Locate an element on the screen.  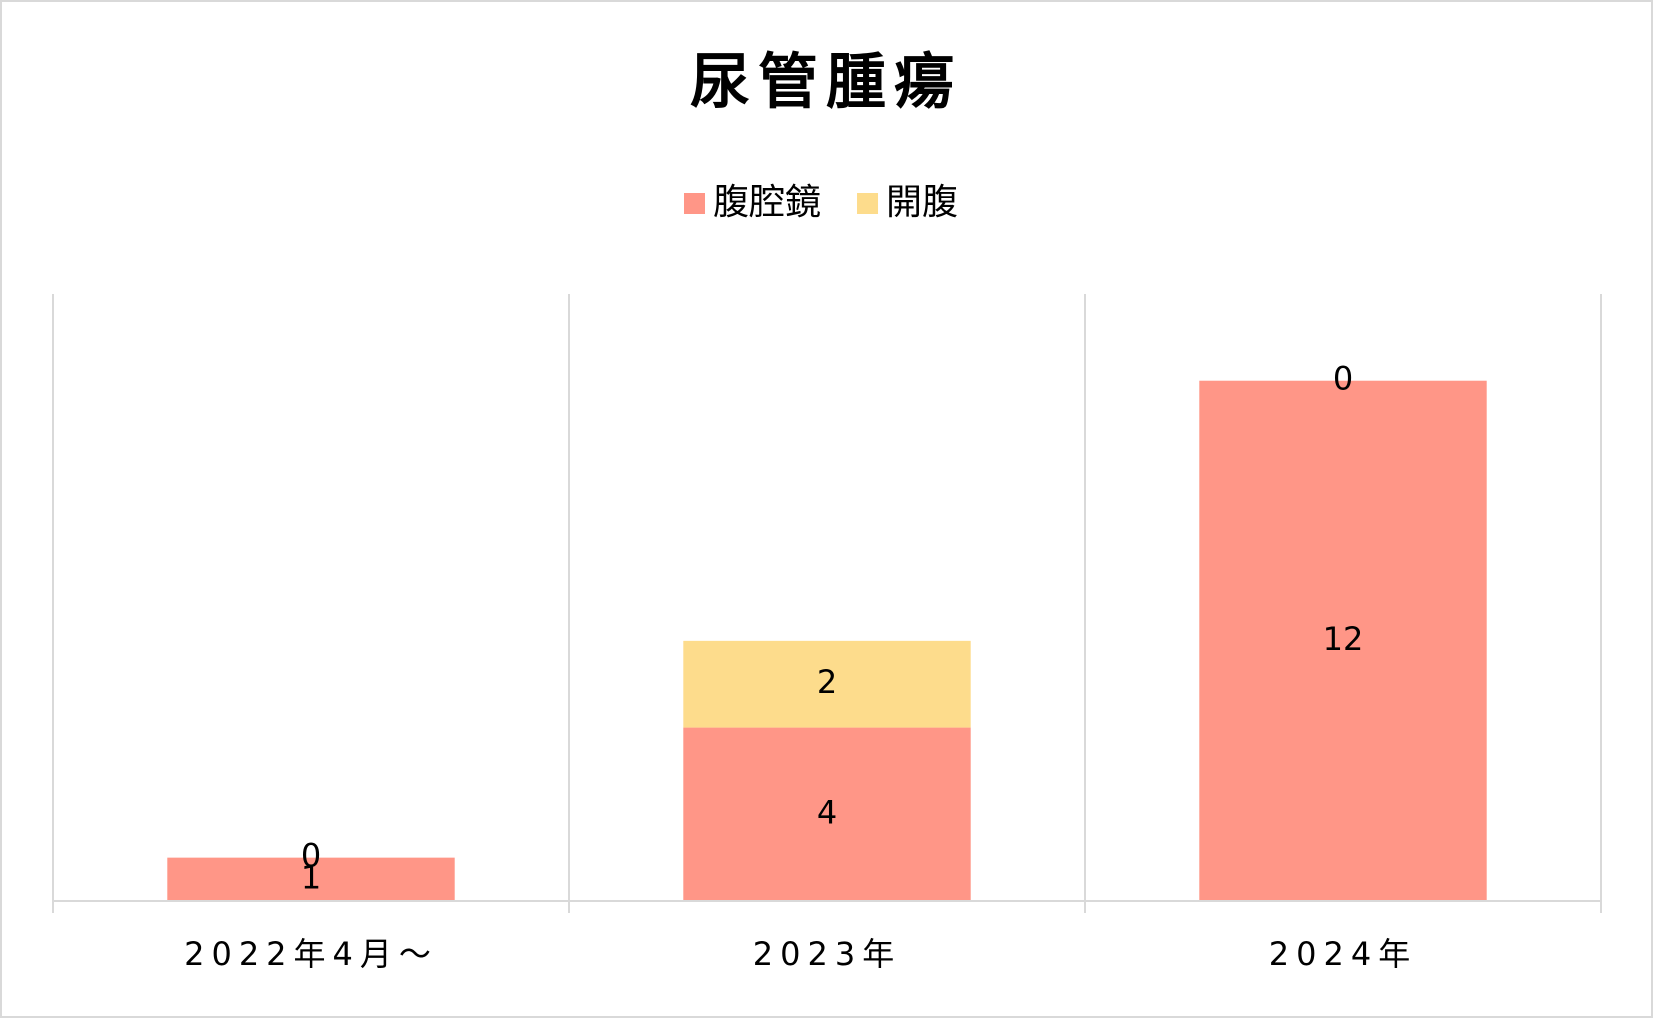
x-tick-label: 2024年 is located at coordinates (1343, 954).